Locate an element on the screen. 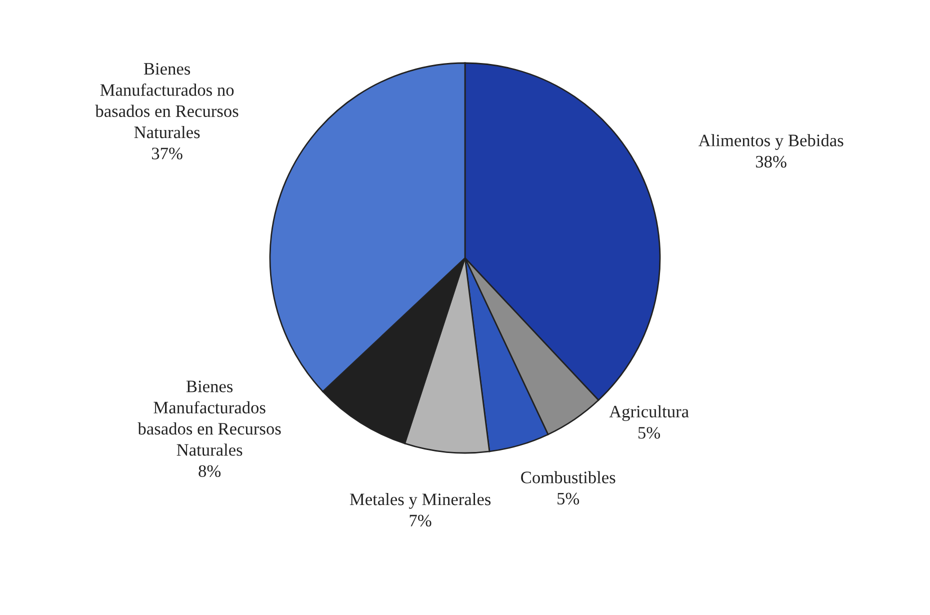 This screenshot has height=615, width=930. data-label: 37% is located at coordinates (167, 154).